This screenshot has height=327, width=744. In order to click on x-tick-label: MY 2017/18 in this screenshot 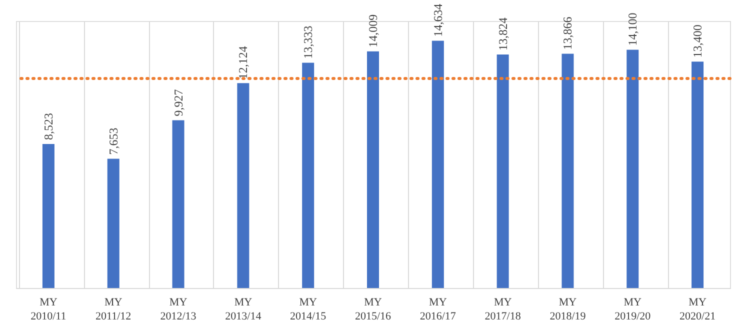, I will do `click(503, 309)`.